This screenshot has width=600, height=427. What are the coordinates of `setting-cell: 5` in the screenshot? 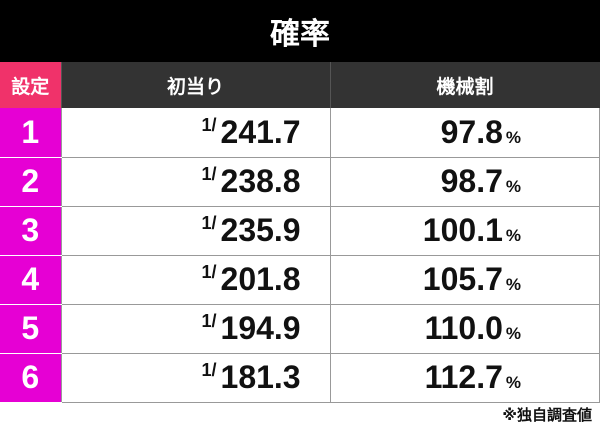 It's located at (30, 329).